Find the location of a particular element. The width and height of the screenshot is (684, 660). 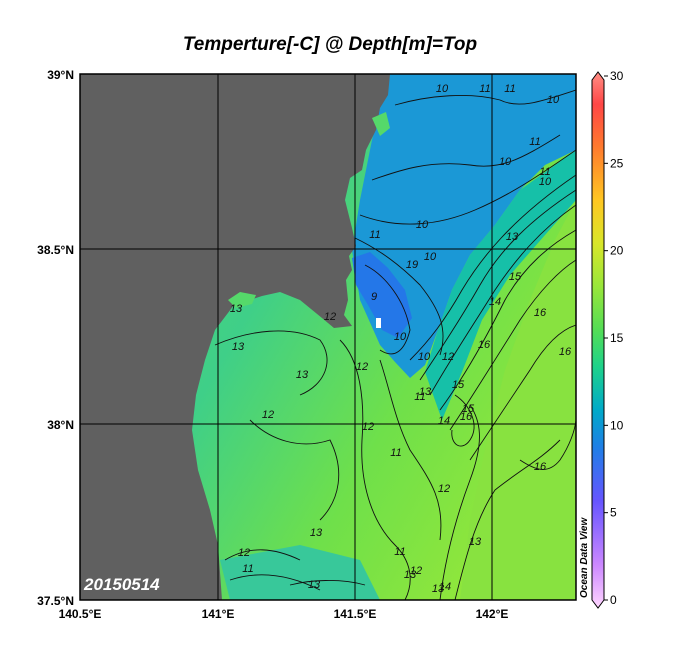

ocean-data-view-watermark: Ocean Data View is located at coordinates (584, 557).